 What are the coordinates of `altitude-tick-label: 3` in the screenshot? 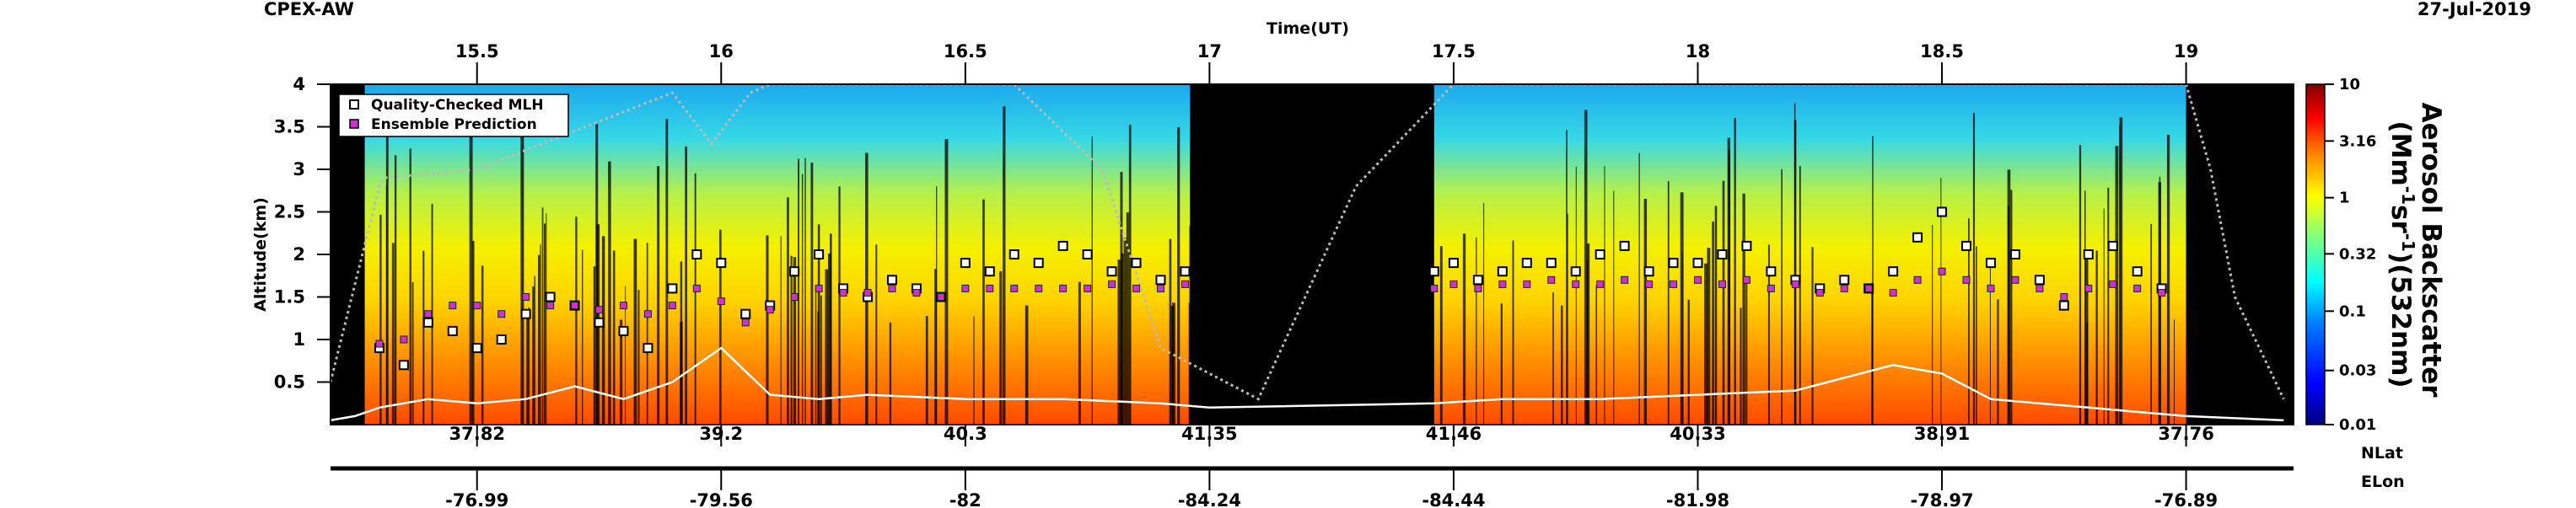 It's located at (299, 169).